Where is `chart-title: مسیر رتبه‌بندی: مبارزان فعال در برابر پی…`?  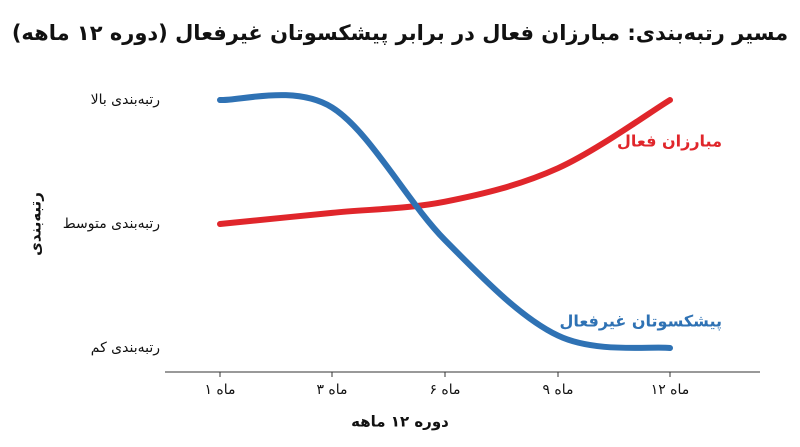
chart-title: مسیر رتبه‌بندی: مبارزان فعال در برابر پی… is located at coordinates (400, 33).